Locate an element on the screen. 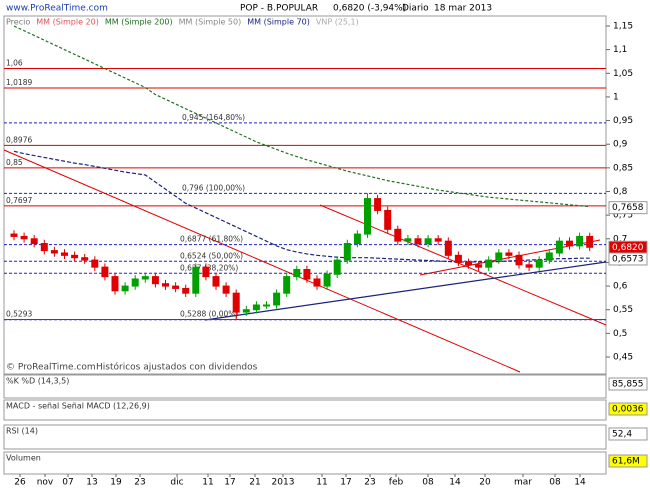 The width and height of the screenshot is (650, 490). footer-source: © ProRealTime.com is located at coordinates (51, 368).